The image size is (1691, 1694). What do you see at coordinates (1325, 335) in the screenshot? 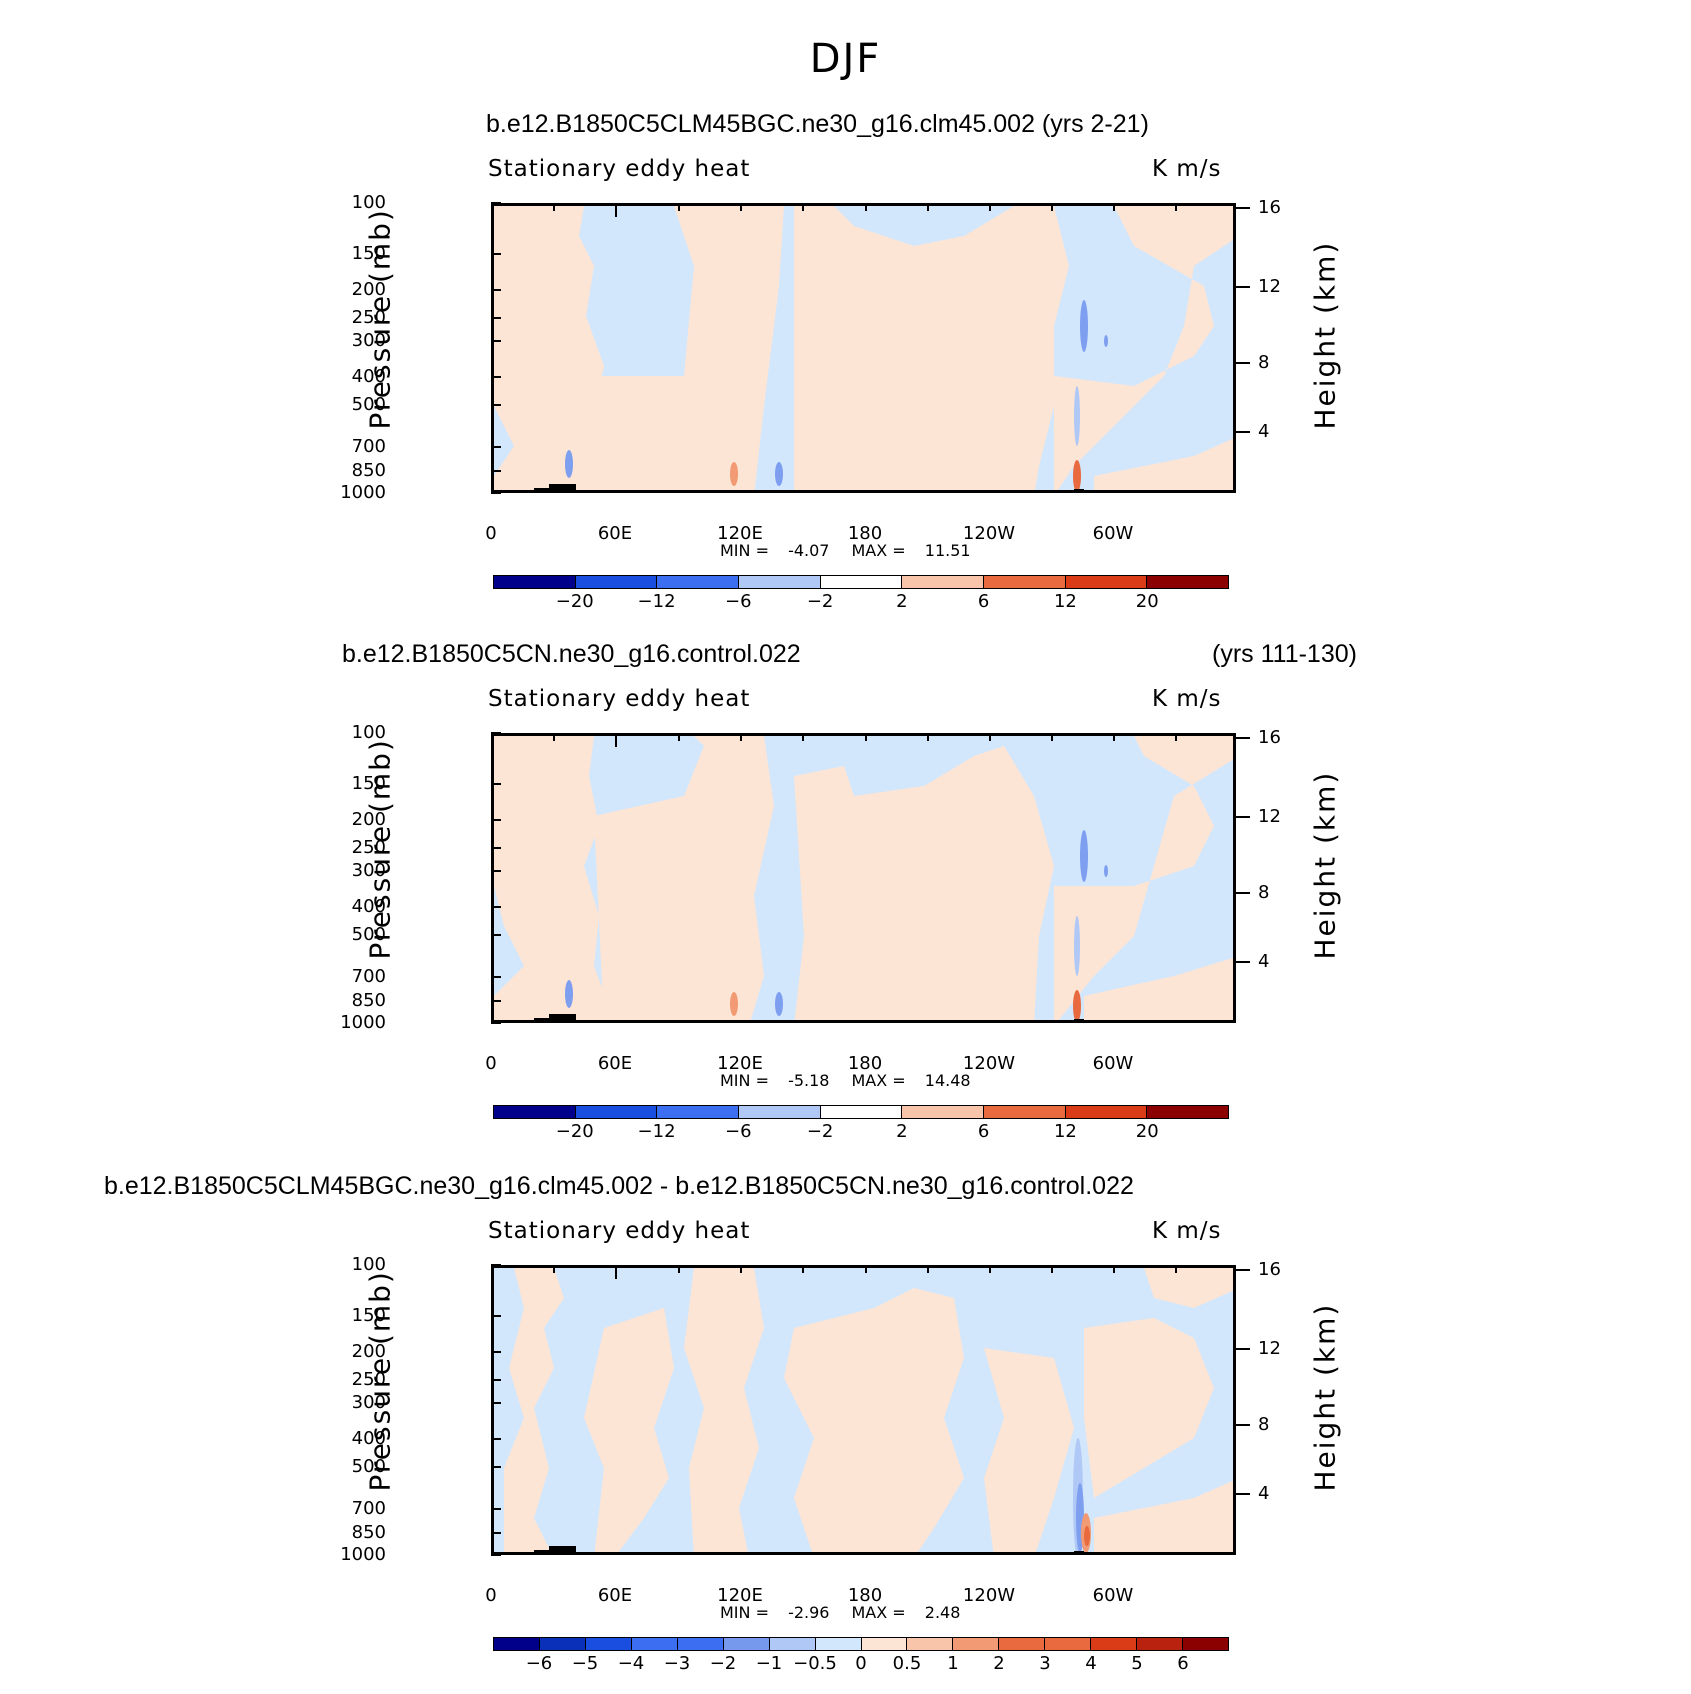
I see `y2-axis-title: Height (km)` at bounding box center [1325, 335].